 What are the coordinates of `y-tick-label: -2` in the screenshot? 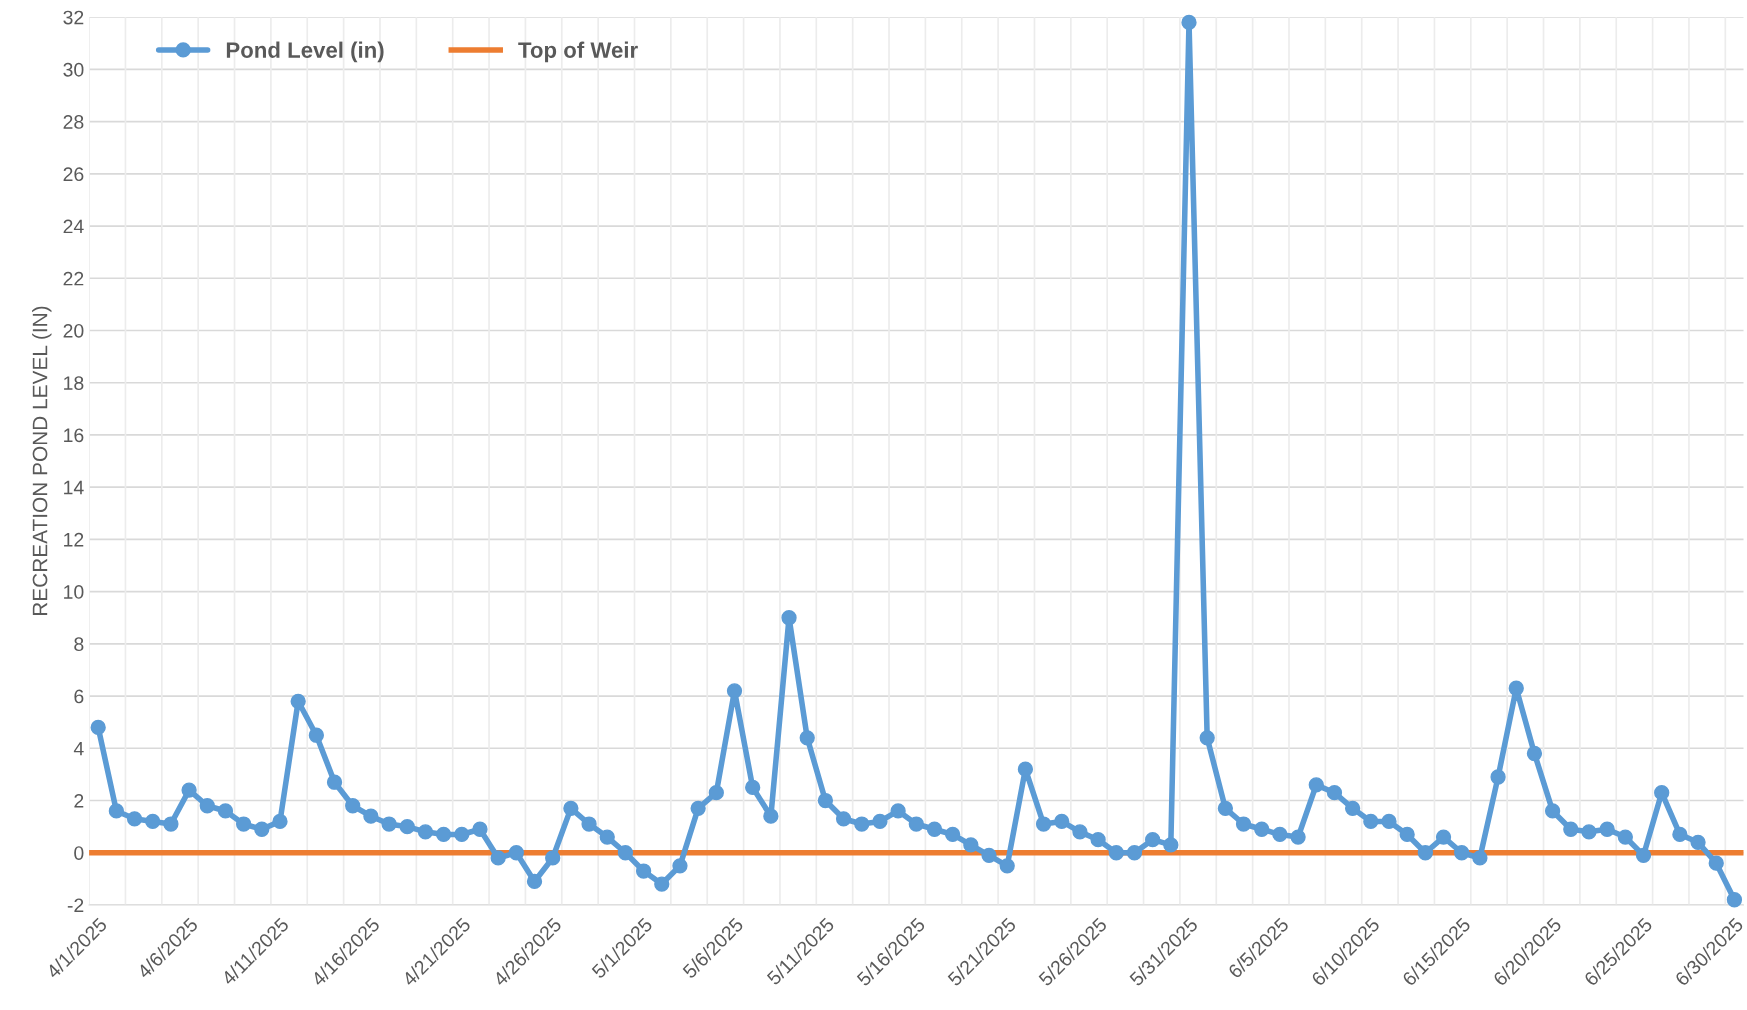 It's located at (75, 905).